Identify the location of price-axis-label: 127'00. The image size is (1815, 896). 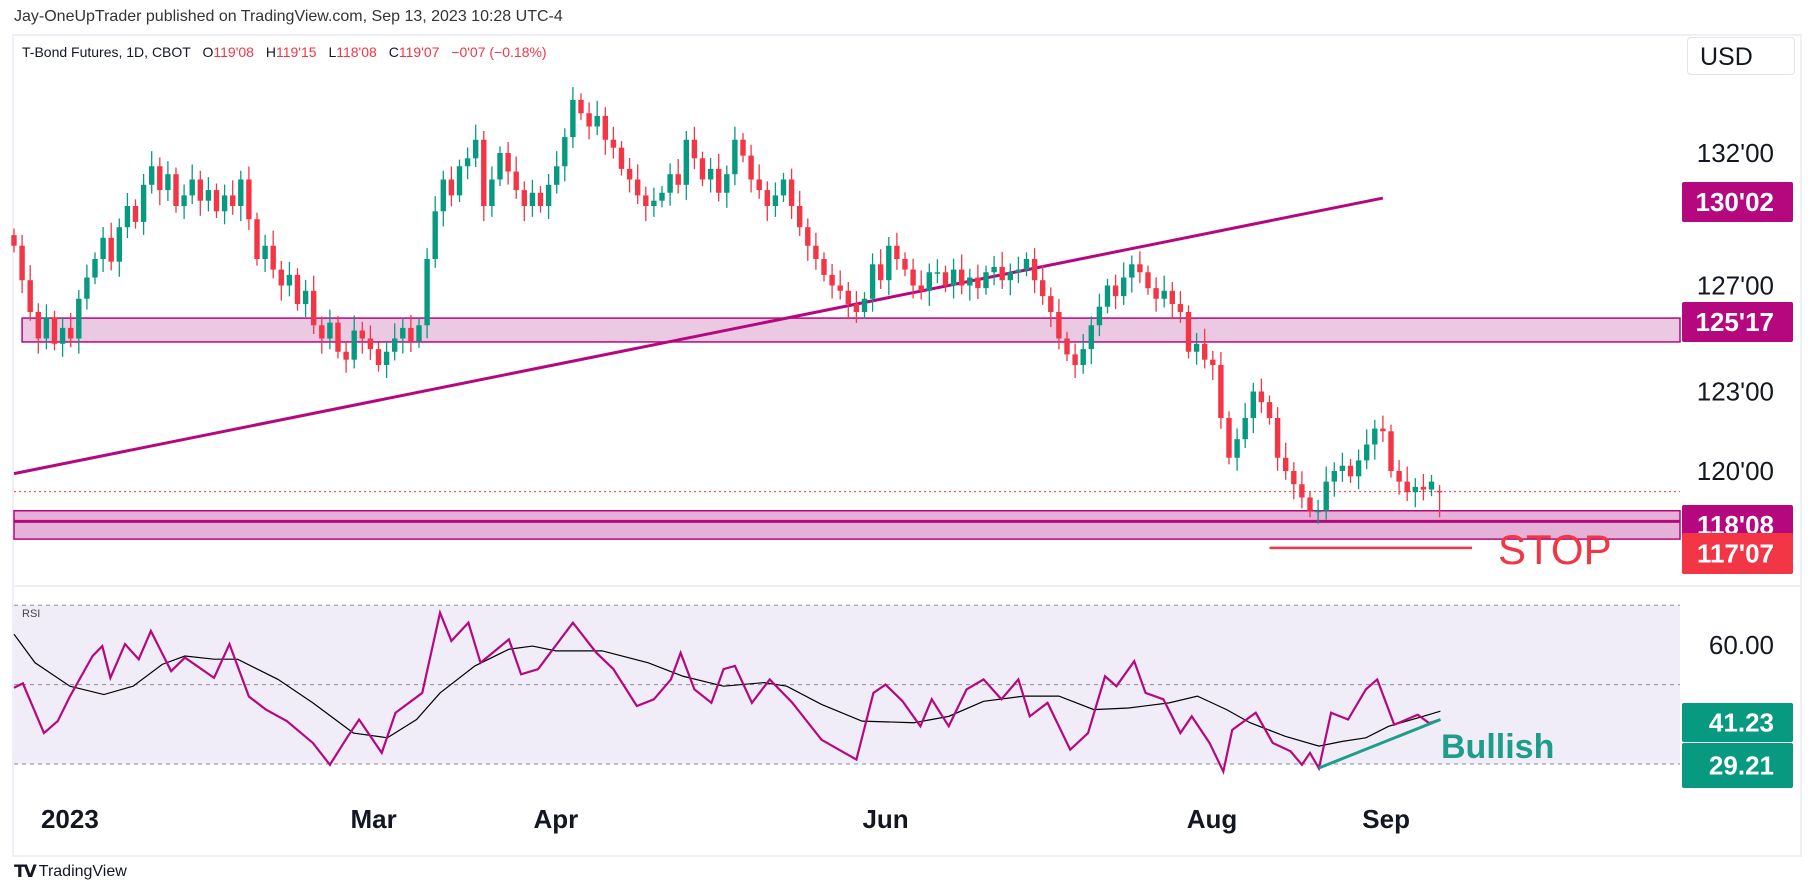
(1735, 286).